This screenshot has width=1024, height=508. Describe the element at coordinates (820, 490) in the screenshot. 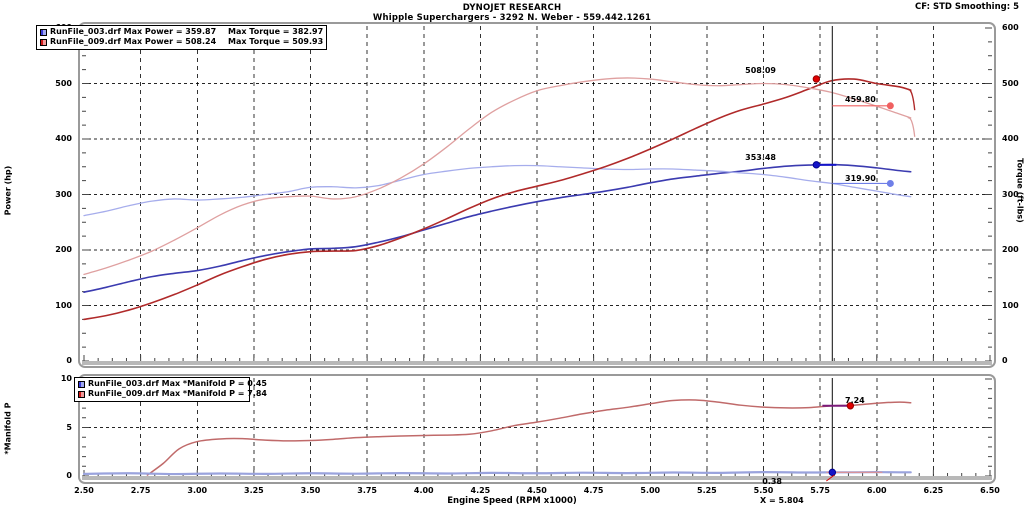

I see `x-tick-5.75: 5.75` at that location.